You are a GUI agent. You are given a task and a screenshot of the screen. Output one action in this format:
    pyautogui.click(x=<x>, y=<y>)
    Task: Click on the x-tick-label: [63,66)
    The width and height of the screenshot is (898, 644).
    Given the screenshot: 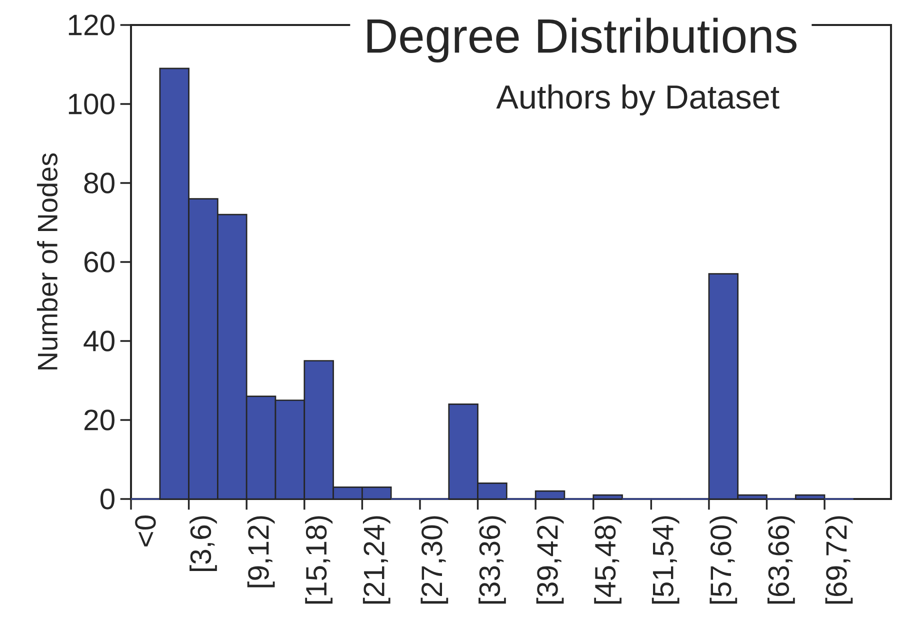 What is the action you would take?
    pyautogui.click(x=781, y=560)
    